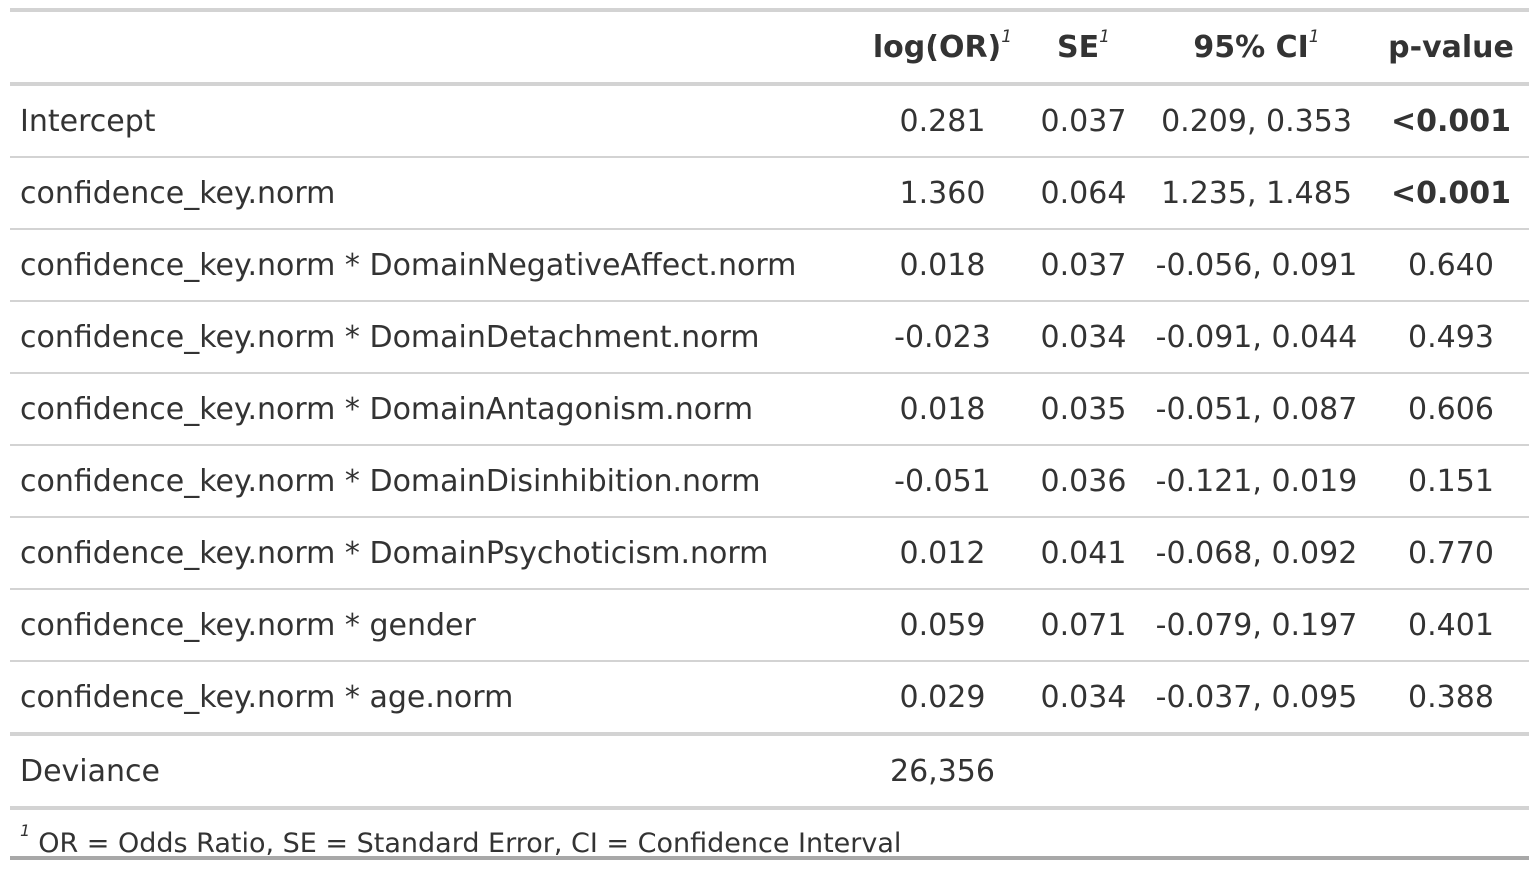 This screenshot has width=1538, height=874. I want to click on ci-cell: -0.091, 0.044, so click(1256, 337).